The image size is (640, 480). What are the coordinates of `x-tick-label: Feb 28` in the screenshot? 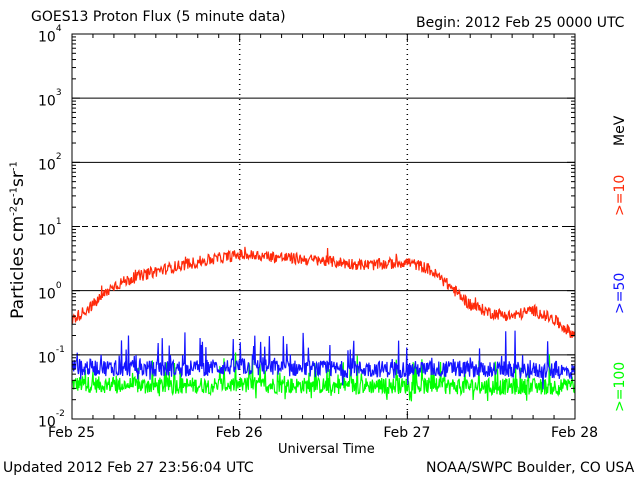 It's located at (575, 433).